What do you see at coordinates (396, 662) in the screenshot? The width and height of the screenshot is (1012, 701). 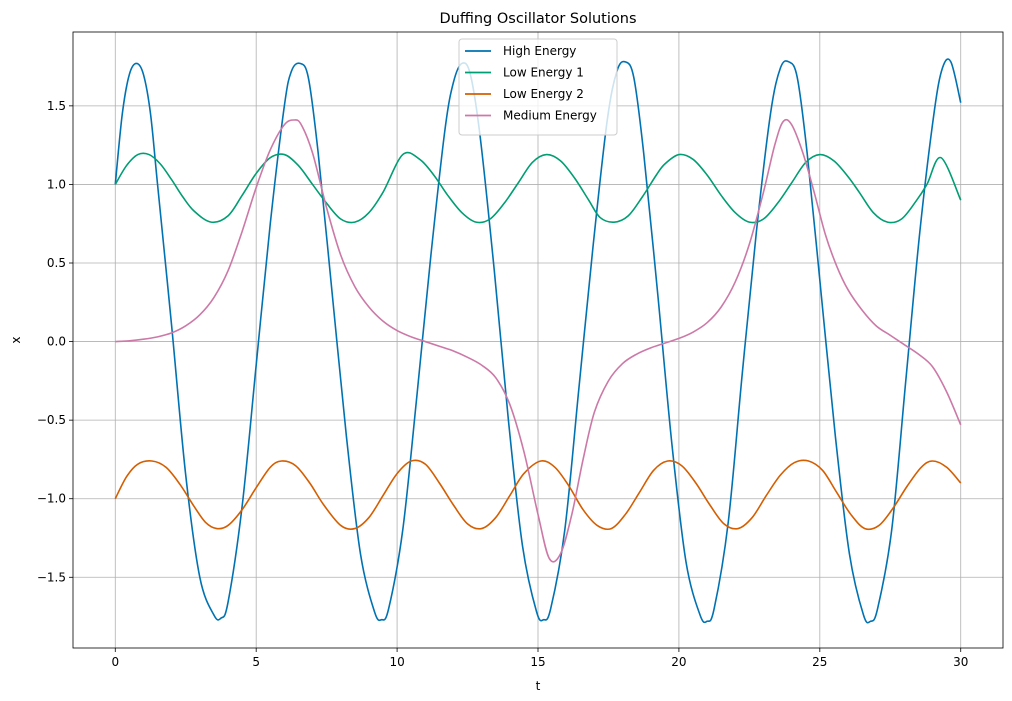 I see `x-tick-label: 10` at bounding box center [396, 662].